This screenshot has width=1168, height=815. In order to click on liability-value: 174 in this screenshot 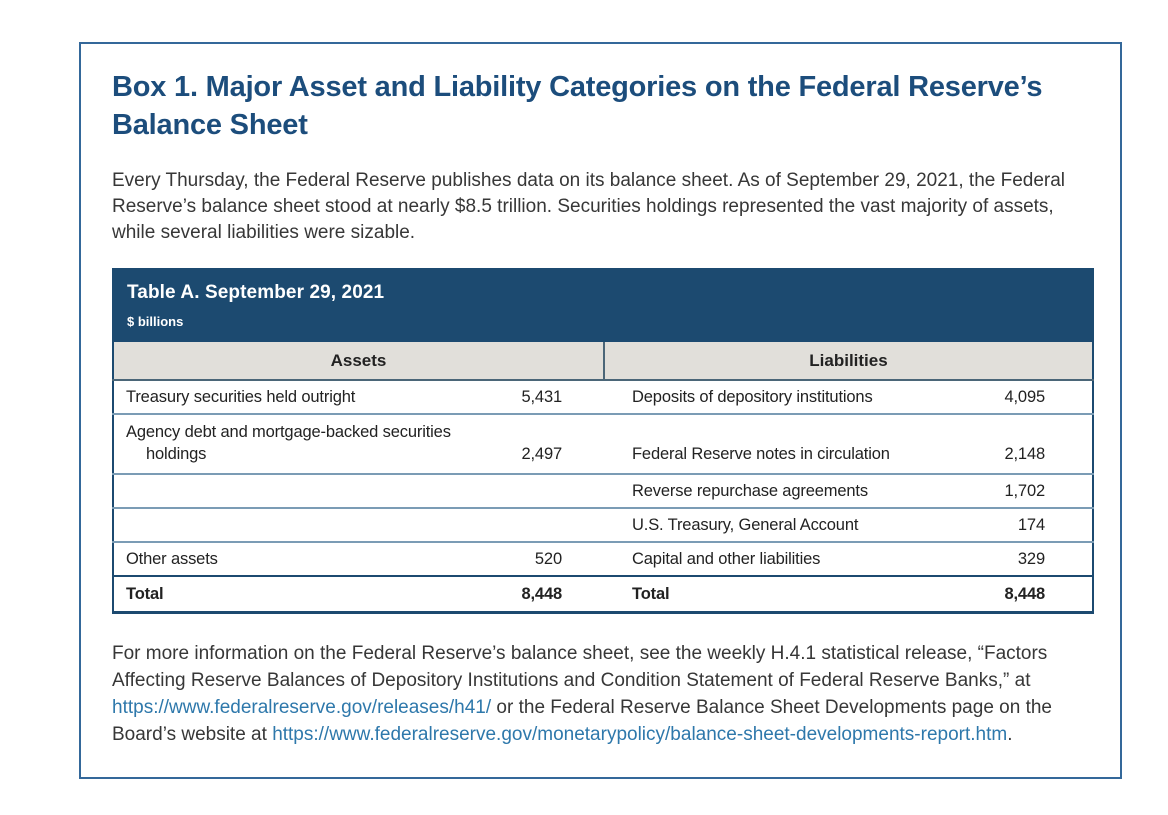, I will do `click(1013, 525)`.